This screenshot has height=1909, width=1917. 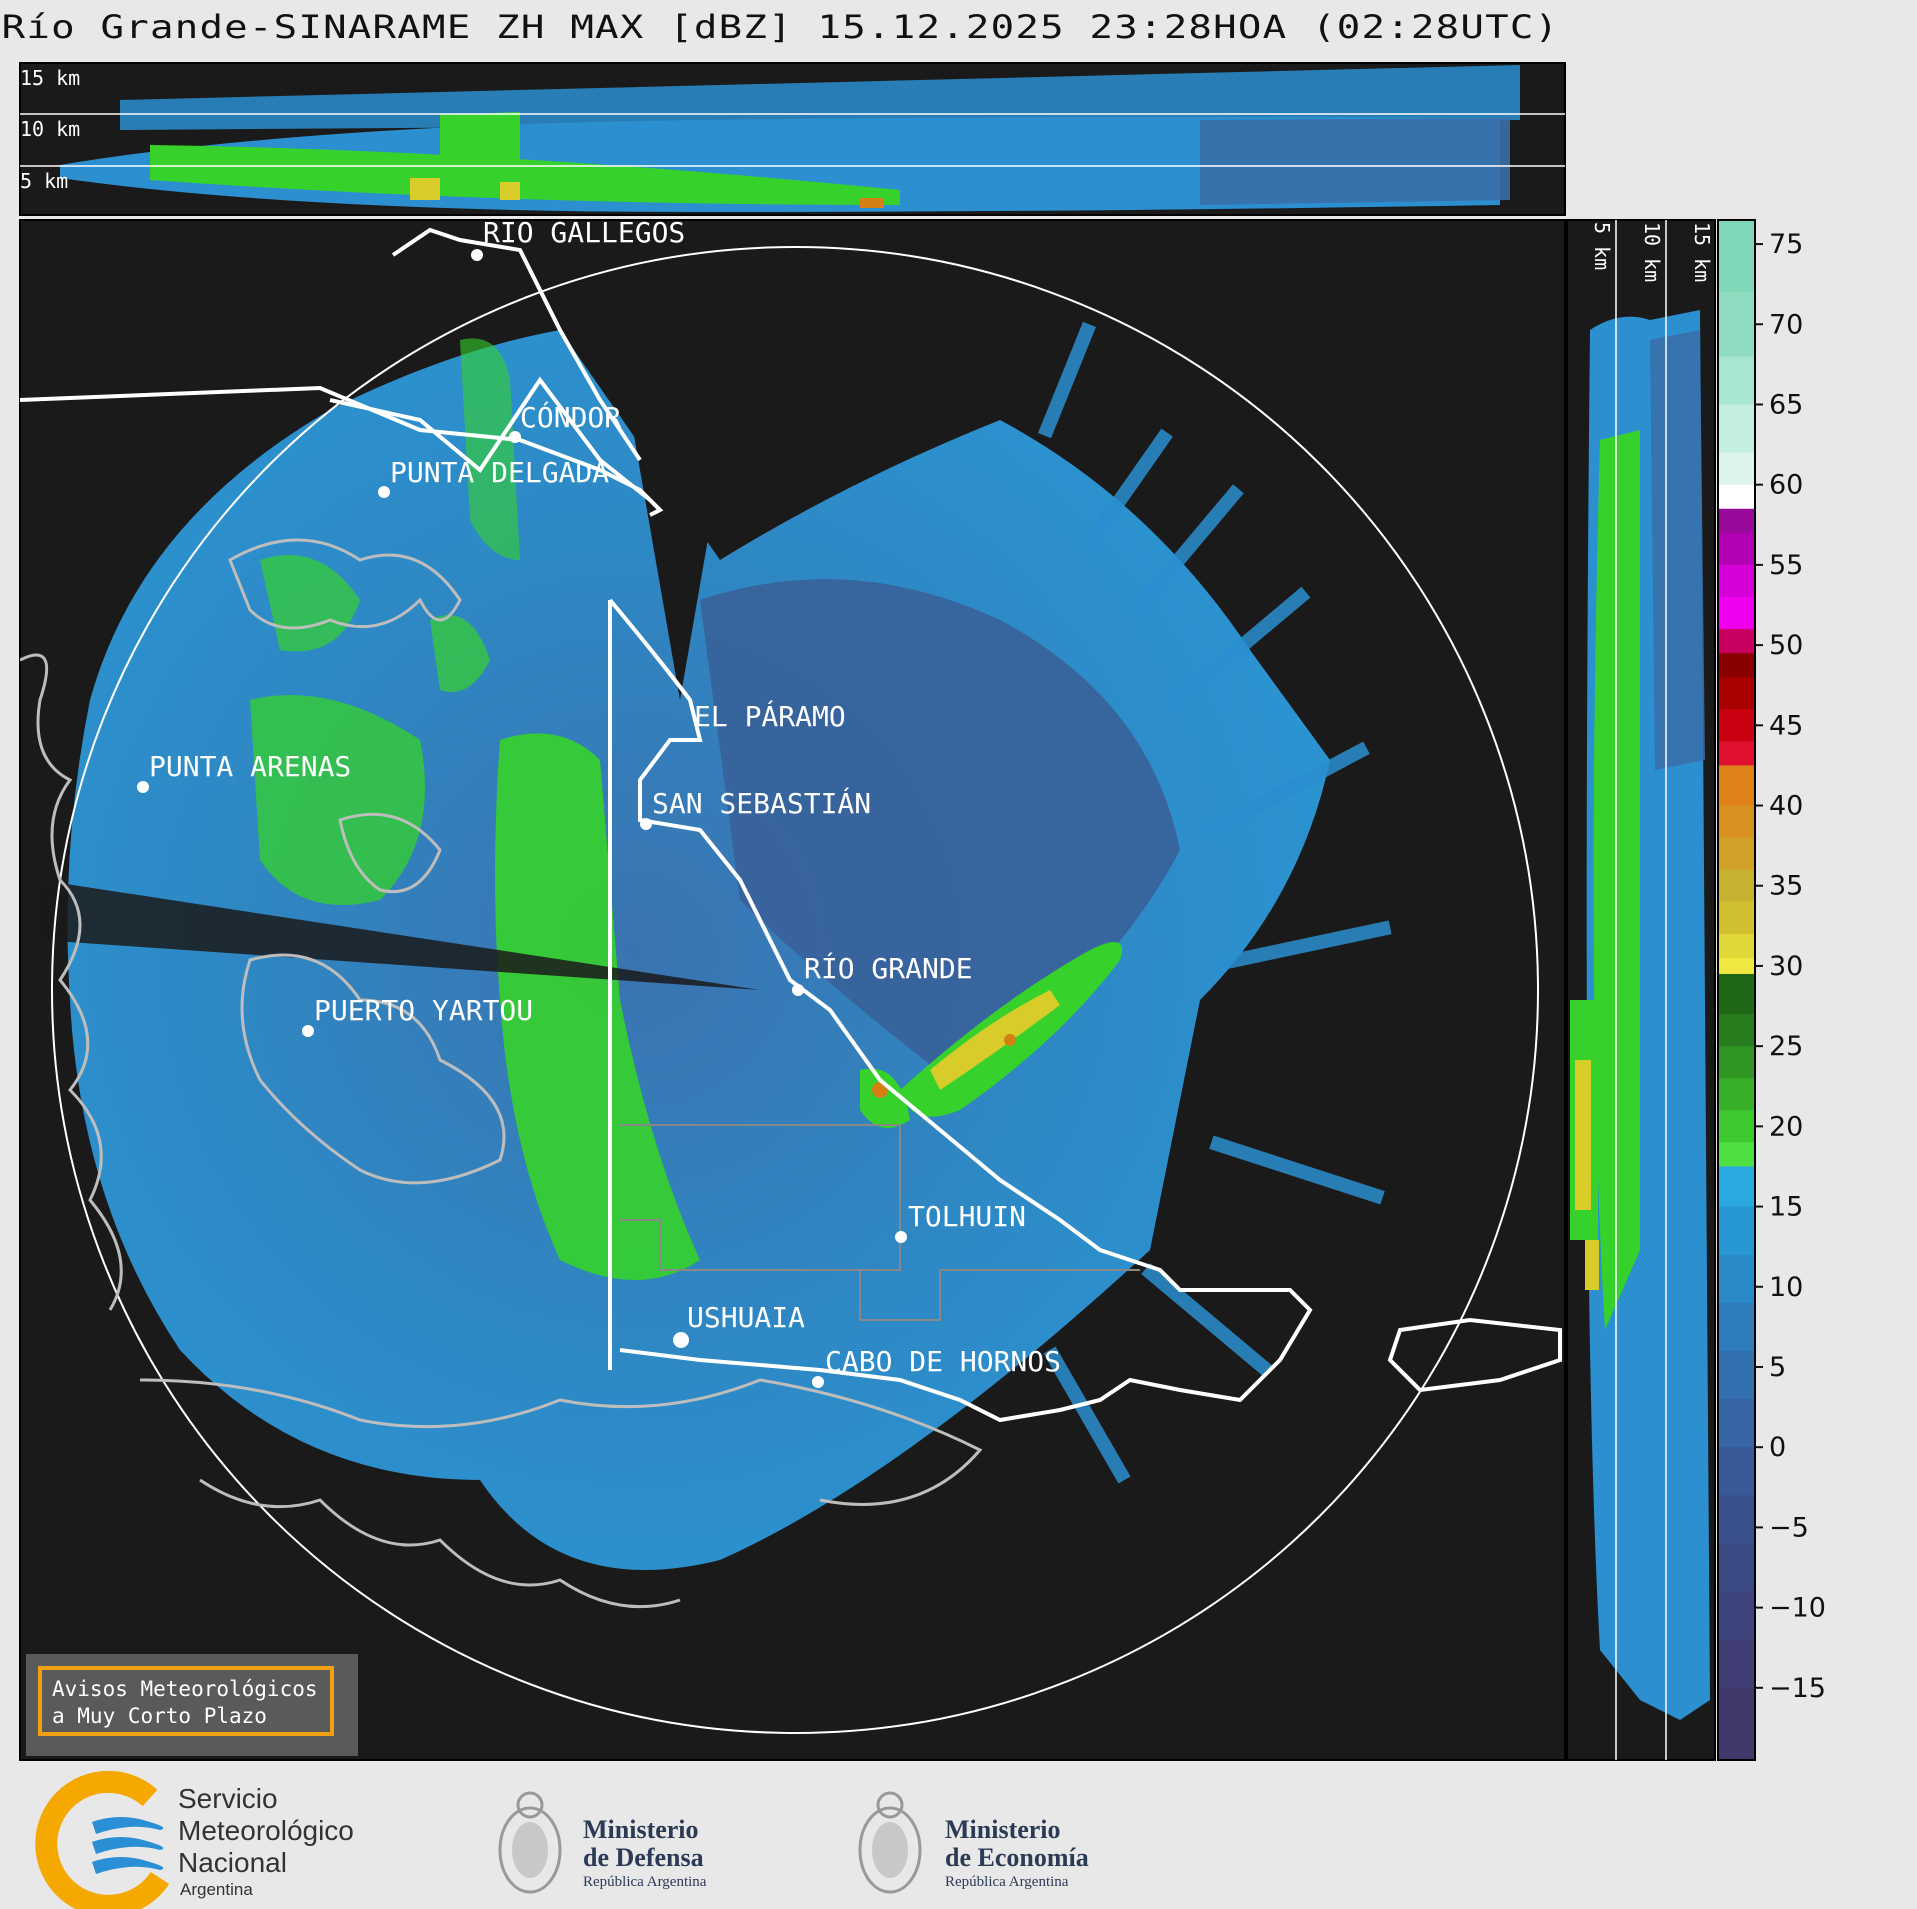 What do you see at coordinates (499, 472) in the screenshot?
I see `place-label: PUNTA DELGADA` at bounding box center [499, 472].